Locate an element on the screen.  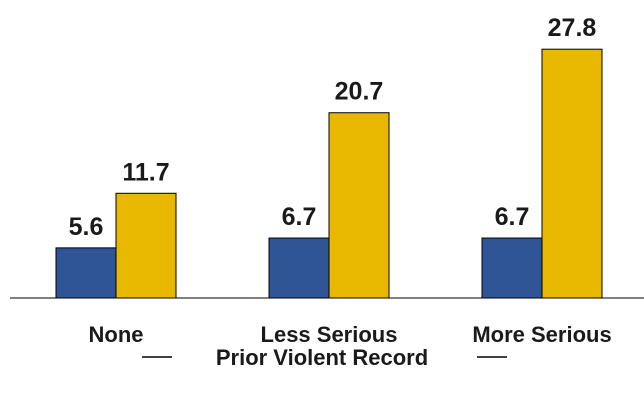
value-label-series1-more-serious: 6.7 is located at coordinates (512, 217).